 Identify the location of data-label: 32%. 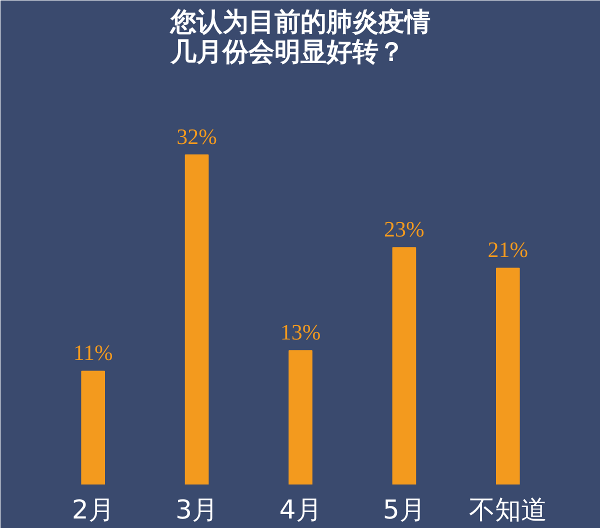
(196, 136).